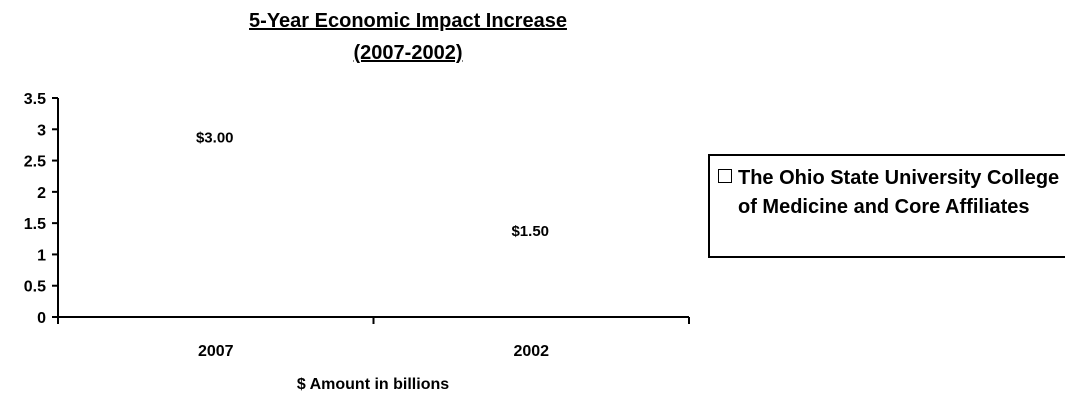 The image size is (1065, 398). I want to click on bar-data-label: $1.50, so click(530, 231).